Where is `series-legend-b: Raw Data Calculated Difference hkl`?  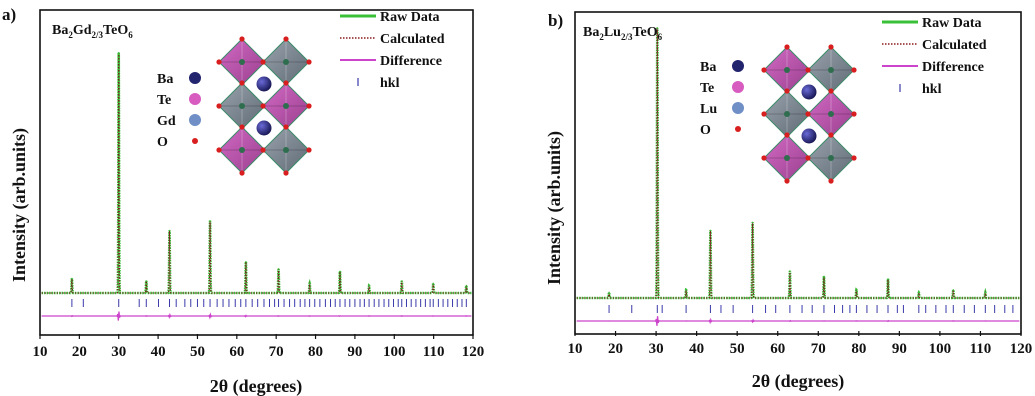
series-legend-b: Raw Data Calculated Difference hkl is located at coordinates (934, 56).